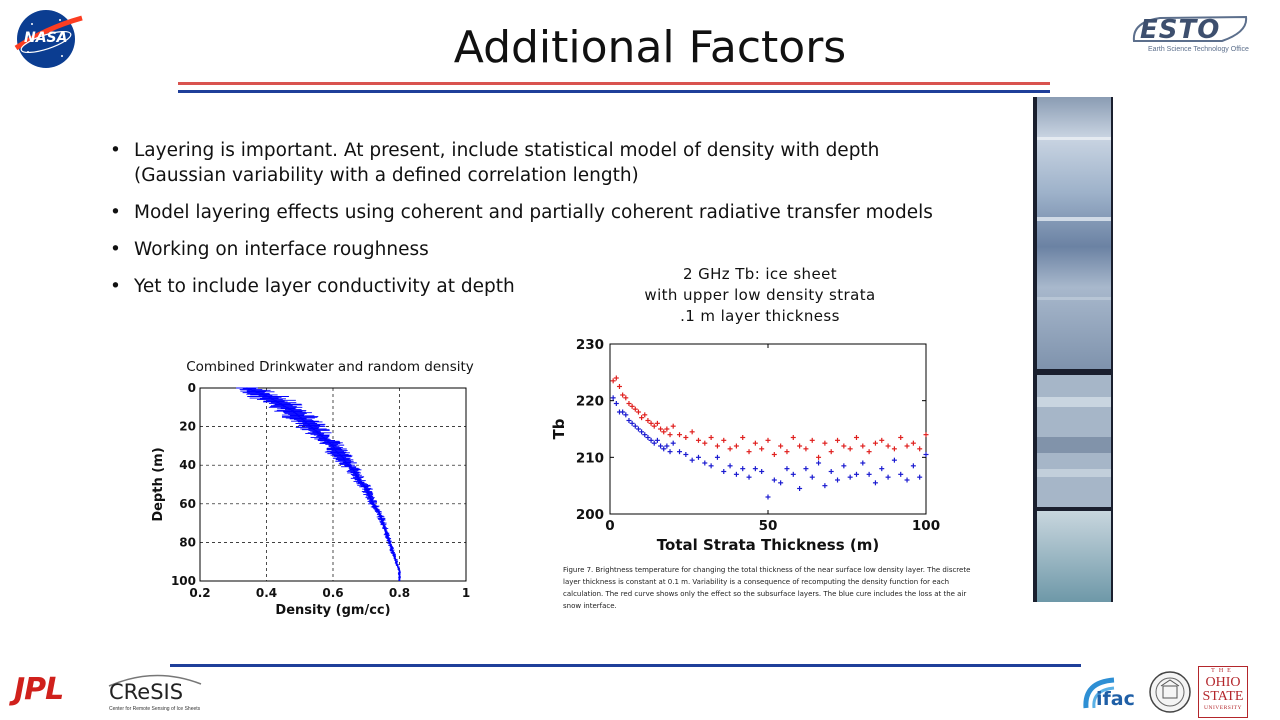 Image resolution: width=1280 pixels, height=720 pixels. I want to click on ifac-logo-text: ifac, so click(1115, 699).